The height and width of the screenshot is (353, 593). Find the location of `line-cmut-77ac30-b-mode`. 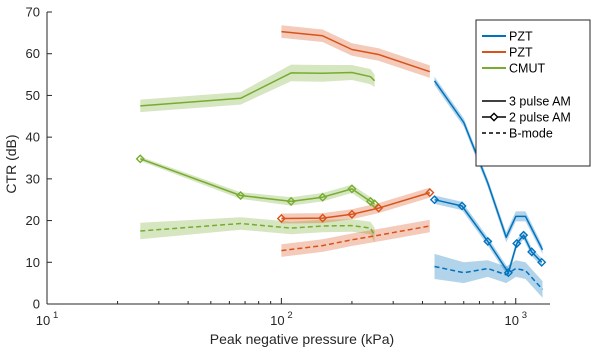

line-cmut-77ac30-b-mode is located at coordinates (258, 229).